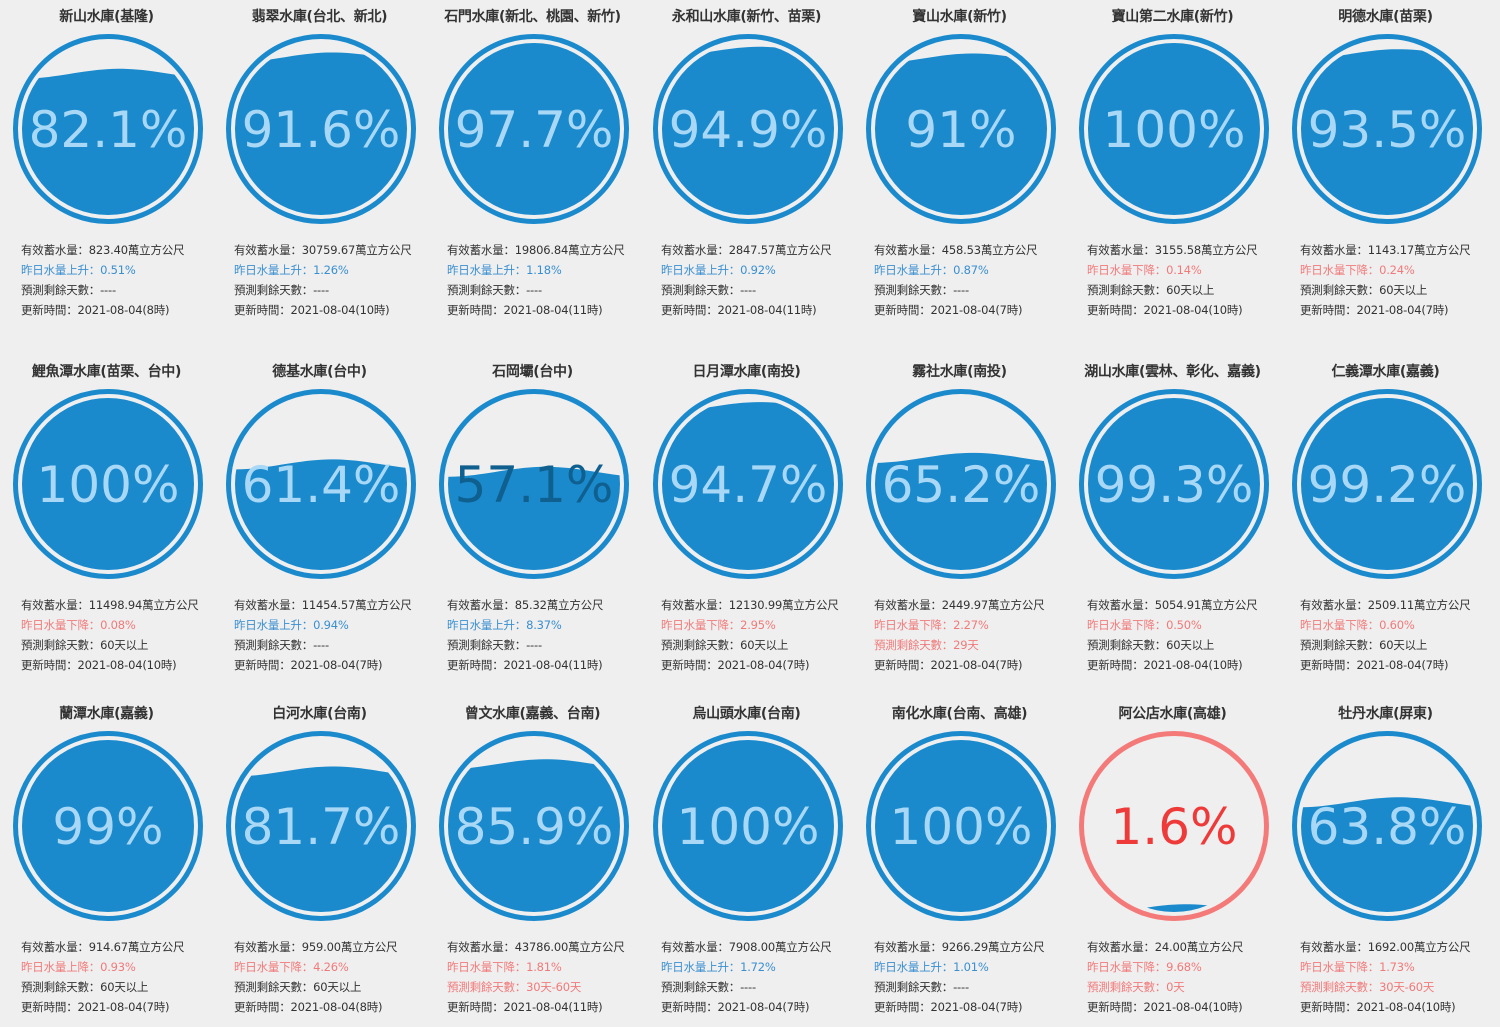 The height and width of the screenshot is (1027, 1500). Describe the element at coordinates (959, 714) in the screenshot. I see `reservoir-name: 南化水庫(台南、高雄)` at that location.